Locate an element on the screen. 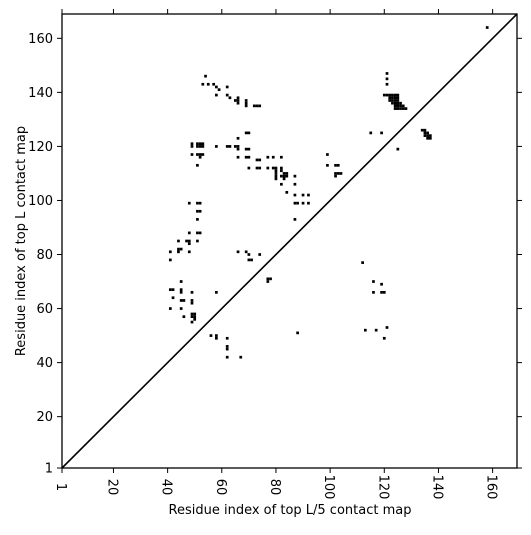 The width and height of the screenshot is (531, 535). y-tick-label: 1 is located at coordinates (49, 469).